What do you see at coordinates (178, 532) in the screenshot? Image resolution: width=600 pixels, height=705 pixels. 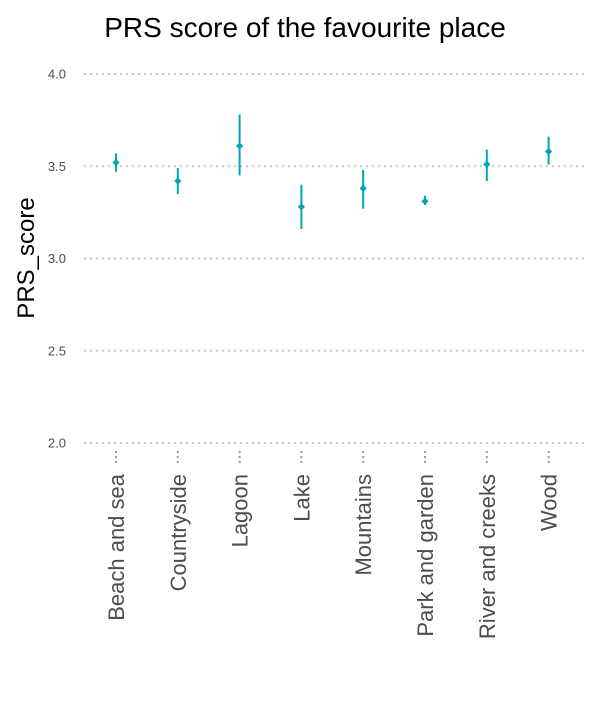 I see `x-tick-label-1: Countryside` at bounding box center [178, 532].